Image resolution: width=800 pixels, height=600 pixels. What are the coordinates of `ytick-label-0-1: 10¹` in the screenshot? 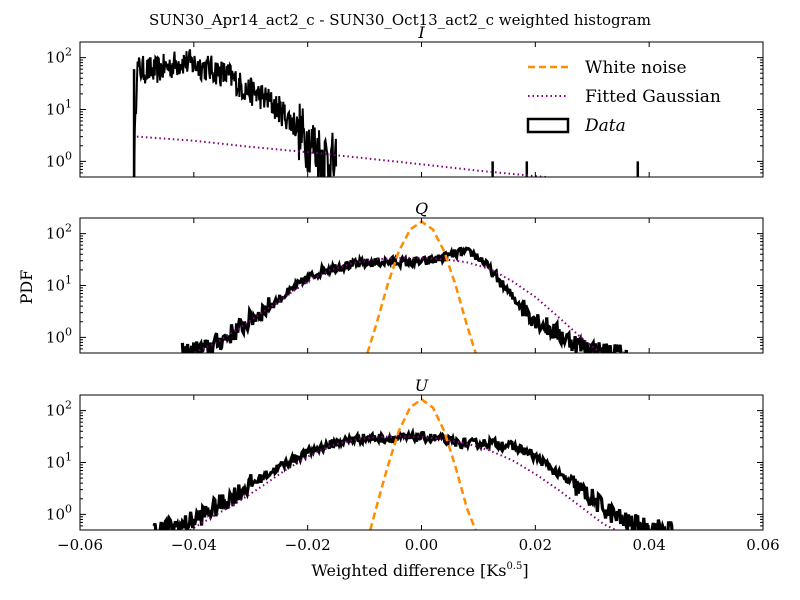 It's located at (59, 108).